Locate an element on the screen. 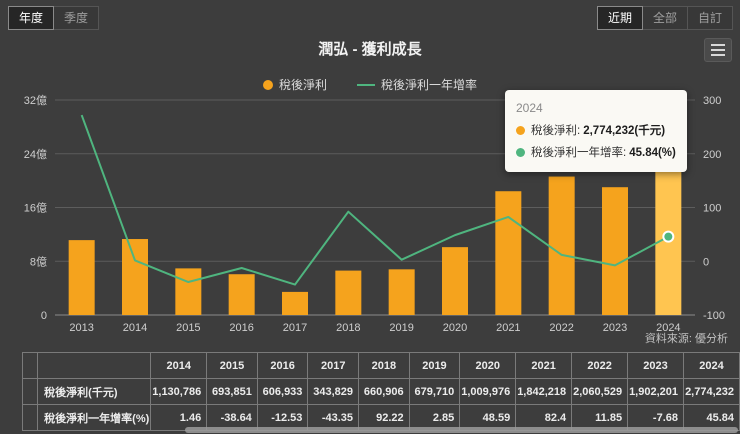 The width and height of the screenshot is (740, 434). svg-text: 32億 is located at coordinates (35, 100).